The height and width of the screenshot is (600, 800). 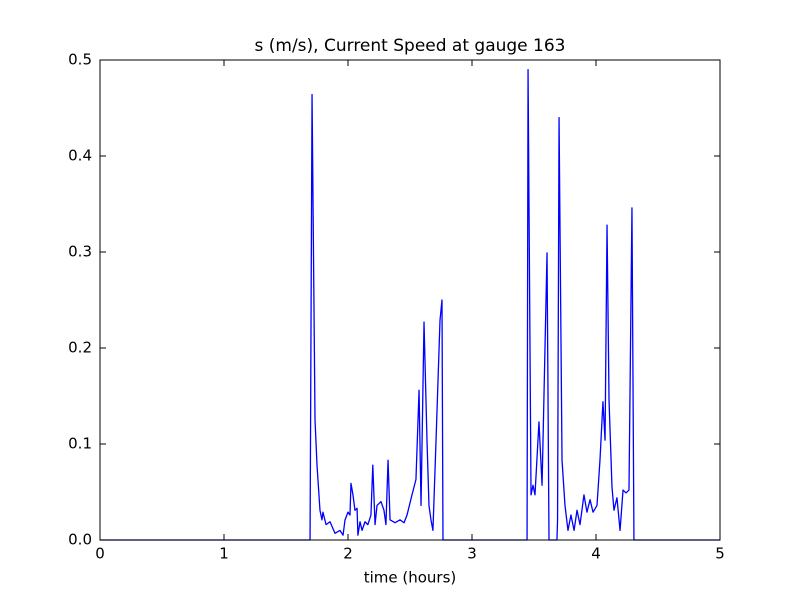 What do you see at coordinates (410, 46) in the screenshot?
I see `chart-title: s (m/s), Current Speed at gauge 163` at bounding box center [410, 46].